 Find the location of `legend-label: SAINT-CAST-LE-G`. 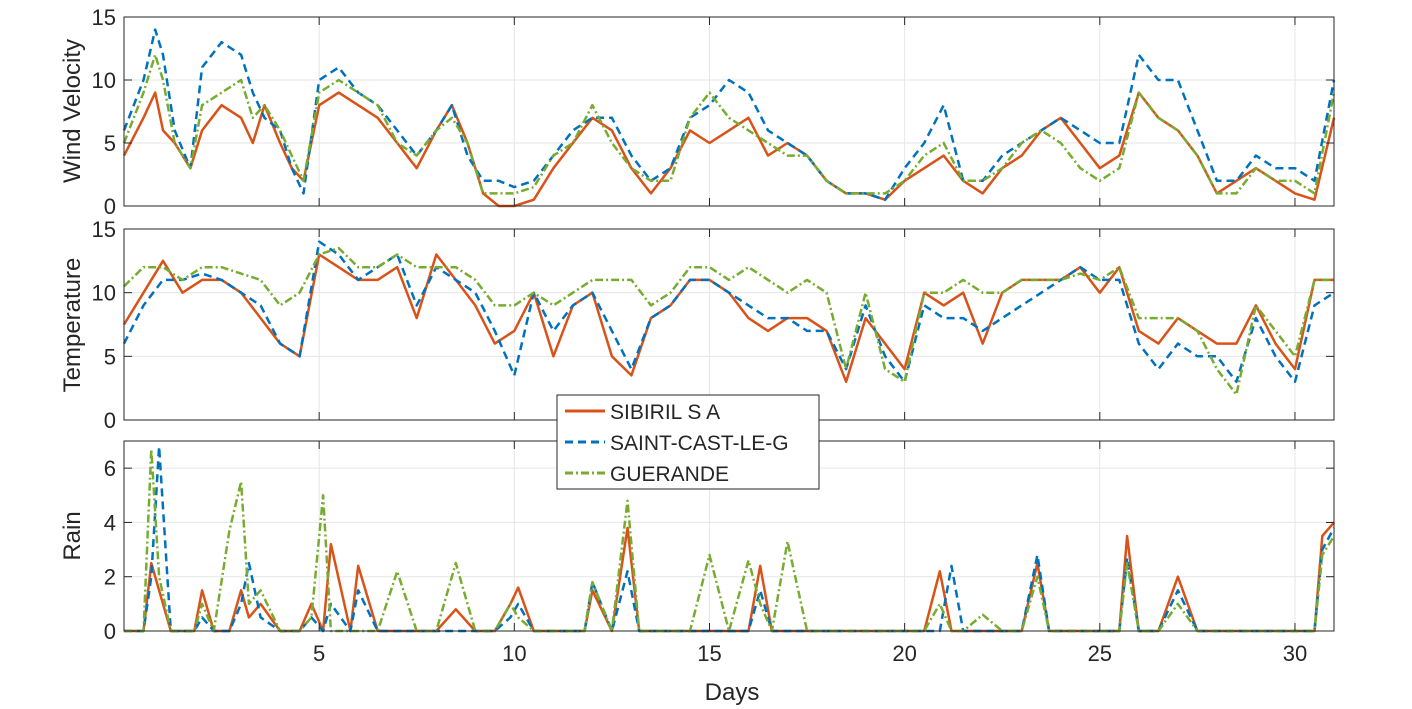

legend-label: SAINT-CAST-LE-G is located at coordinates (699, 443).